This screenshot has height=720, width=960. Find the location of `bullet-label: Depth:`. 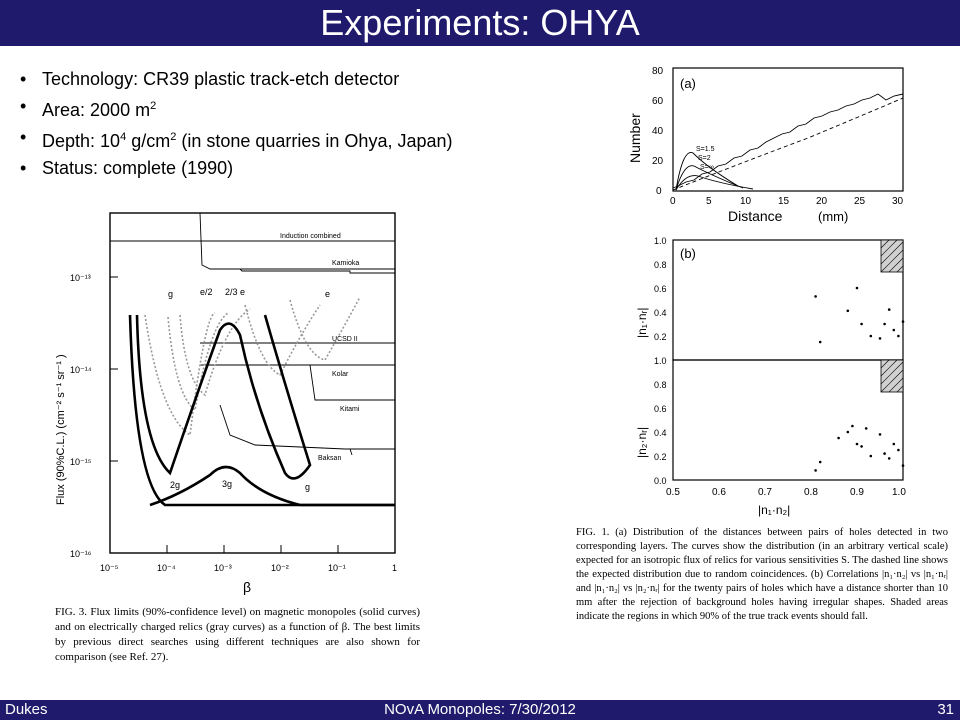

bullet-label: Depth: is located at coordinates (69, 141).